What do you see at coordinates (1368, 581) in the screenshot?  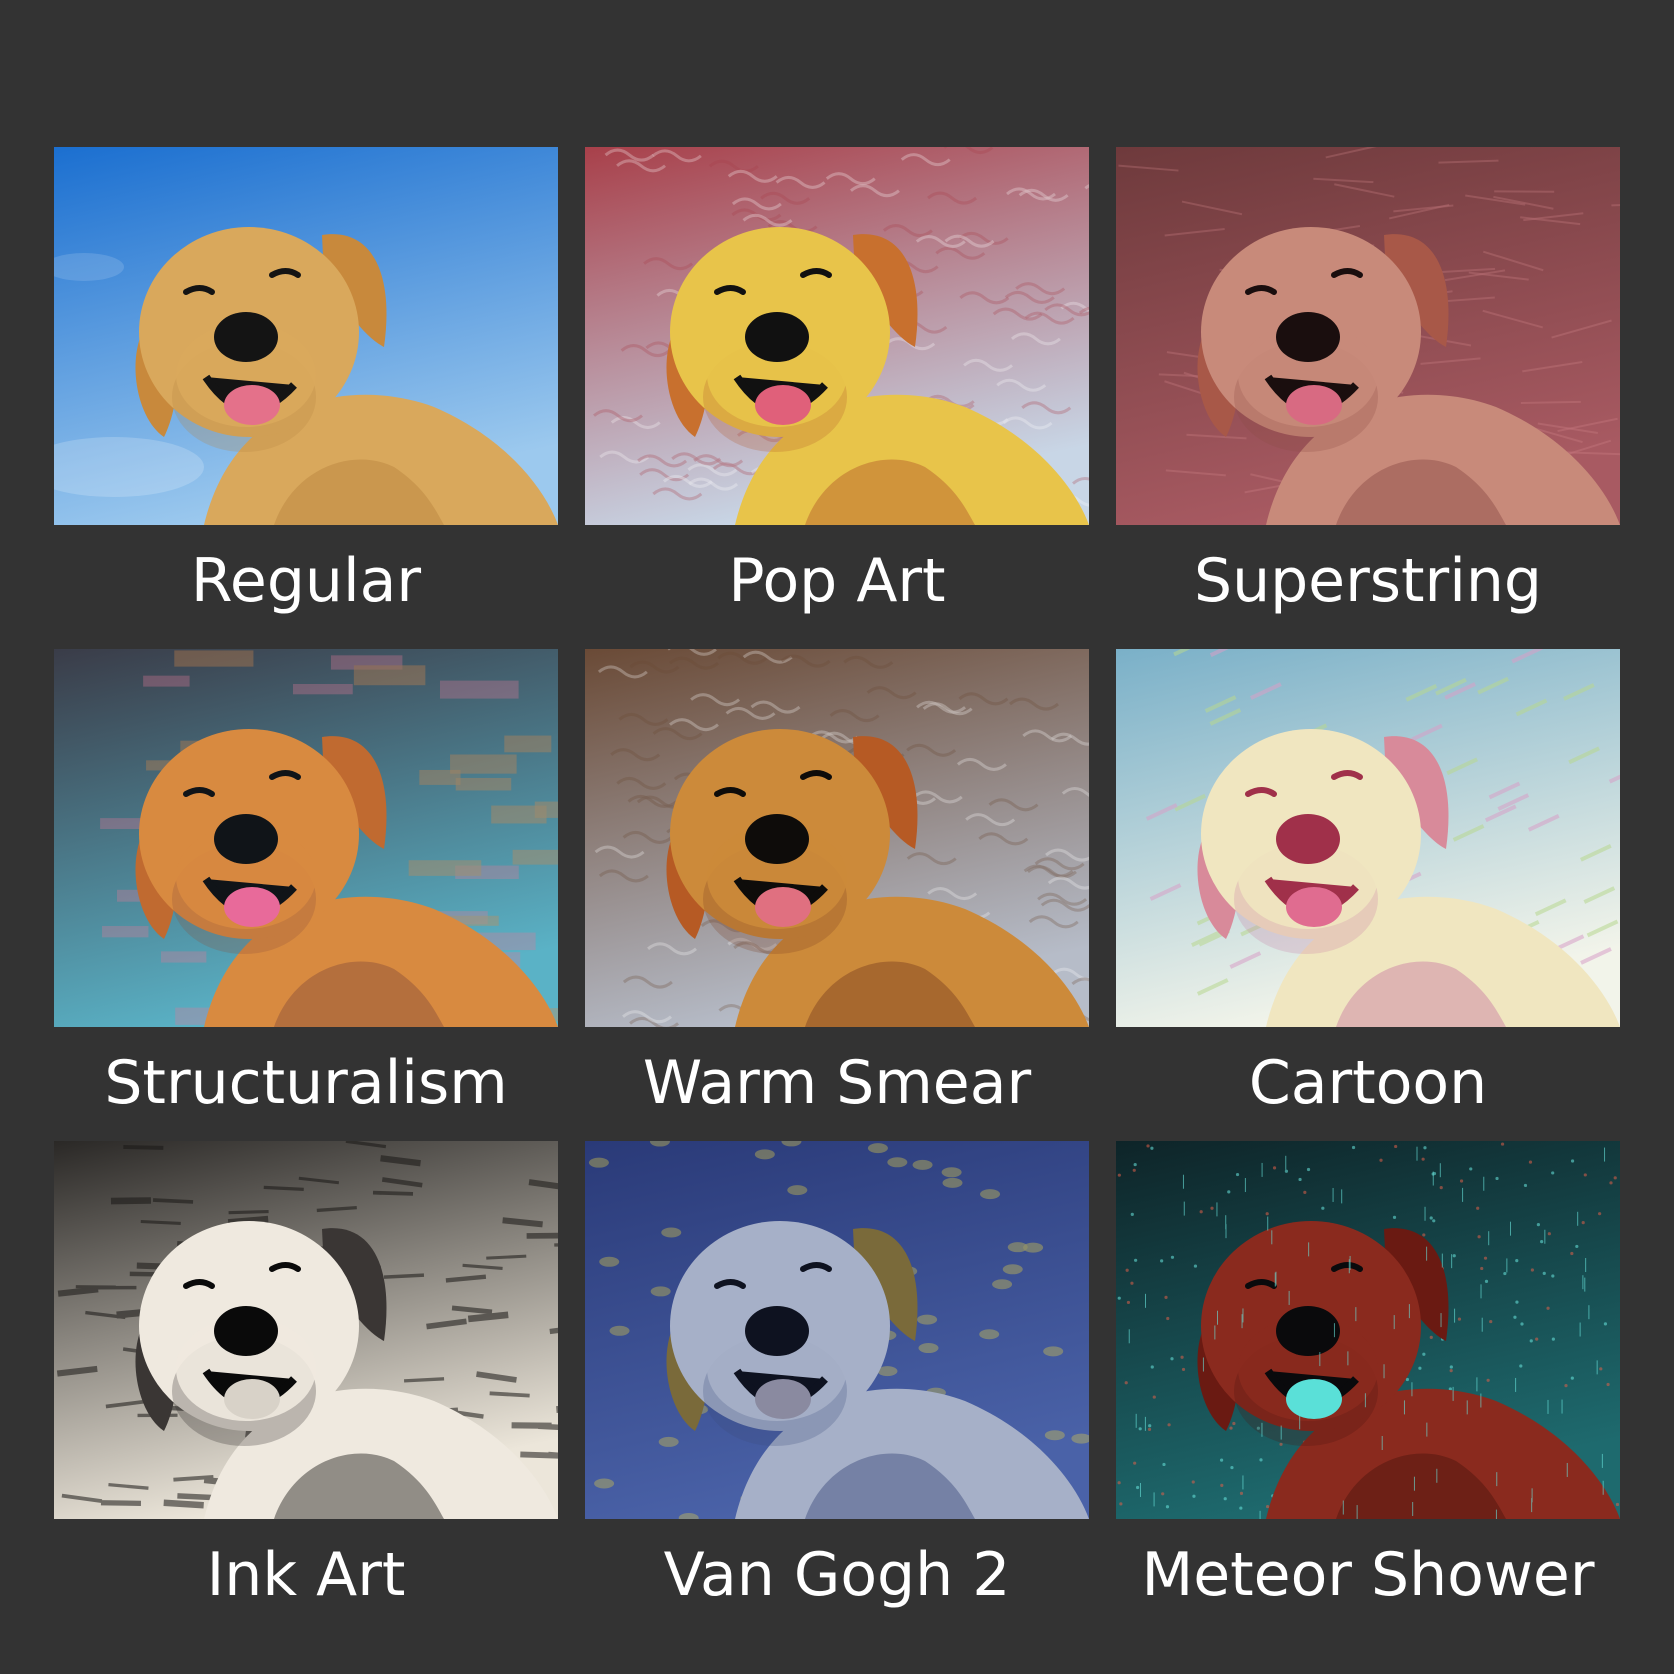 I see `style-label-superstring: Superstring` at bounding box center [1368, 581].